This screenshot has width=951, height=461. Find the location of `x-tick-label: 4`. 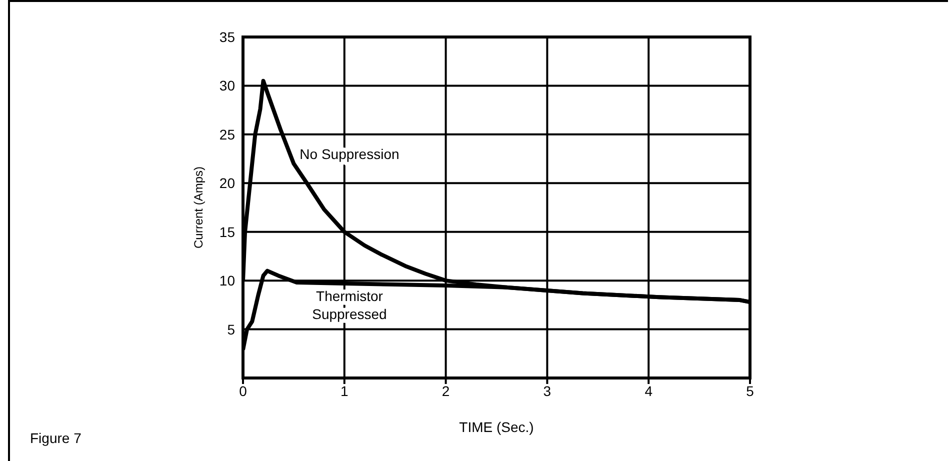

x-tick-label: 4 is located at coordinates (648, 390).